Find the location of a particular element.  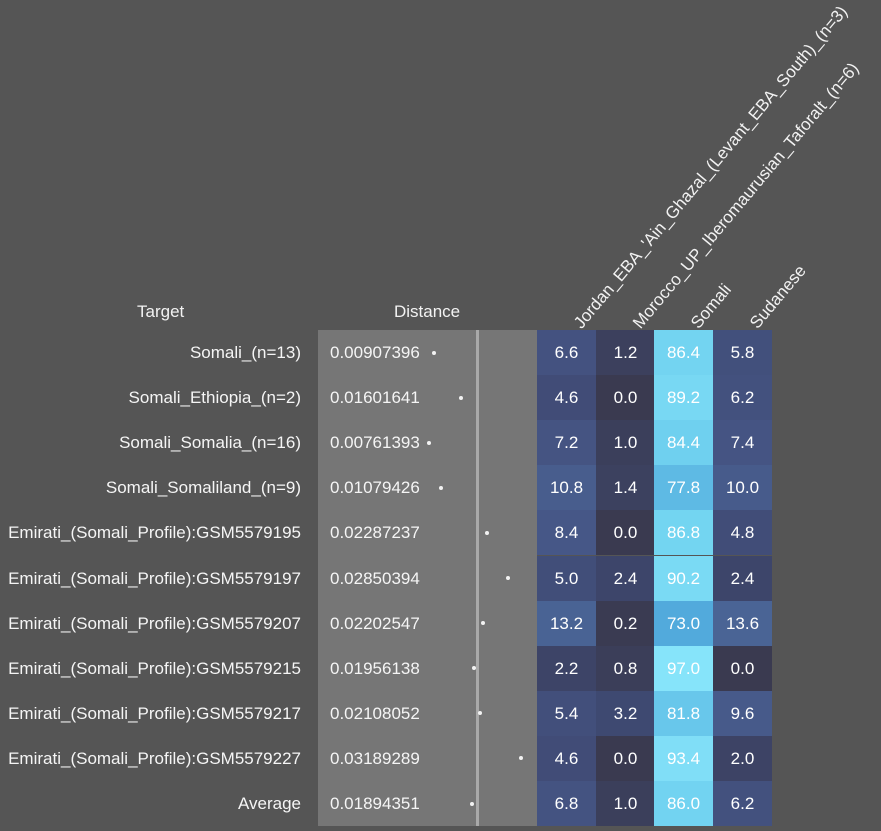

row-distance-value: 0.01894351 is located at coordinates (375, 803).